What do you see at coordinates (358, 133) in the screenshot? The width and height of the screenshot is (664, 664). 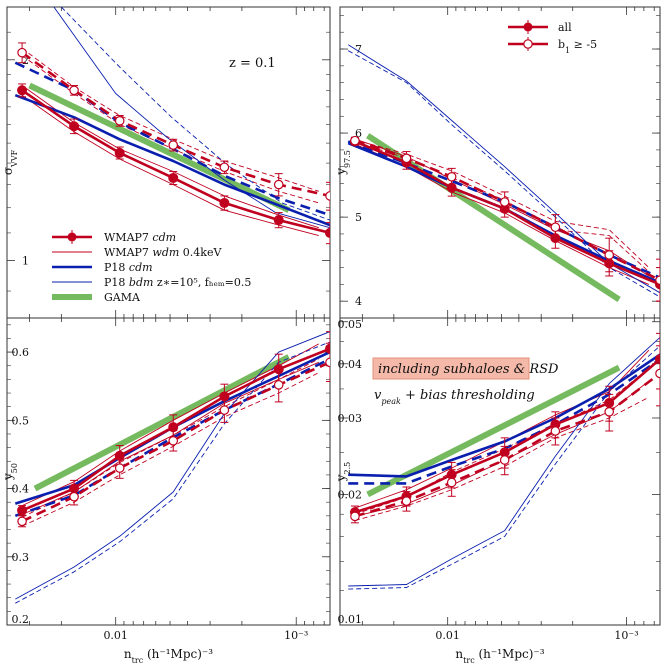 I see `y-tick-label: 6` at bounding box center [358, 133].